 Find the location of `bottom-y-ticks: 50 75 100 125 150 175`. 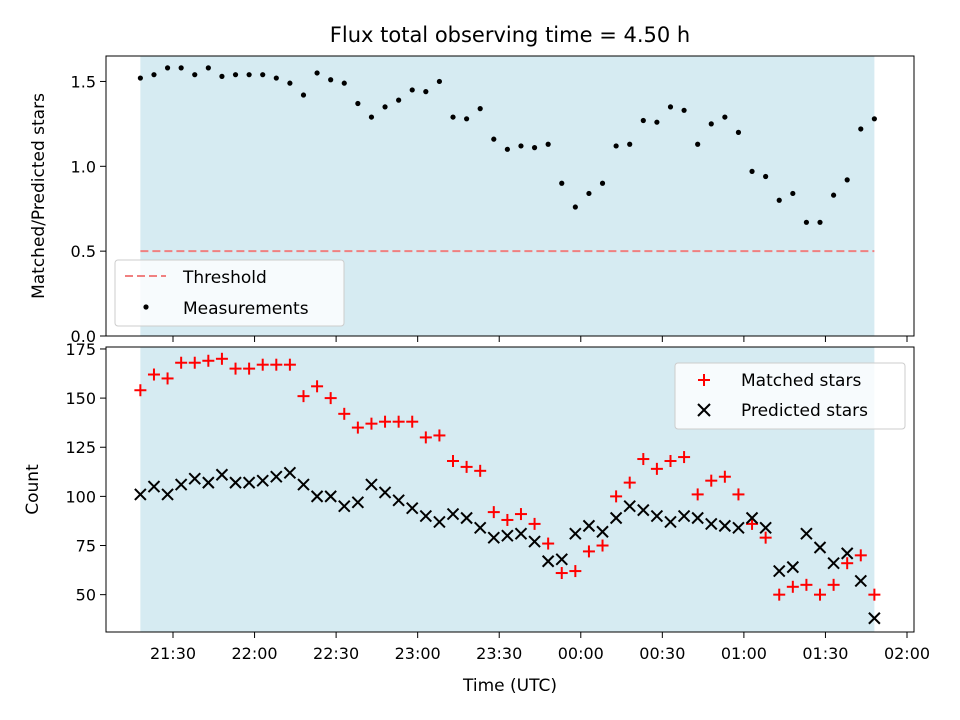

bottom-y-ticks: 50 75 100 125 150 175 is located at coordinates (85, 472).